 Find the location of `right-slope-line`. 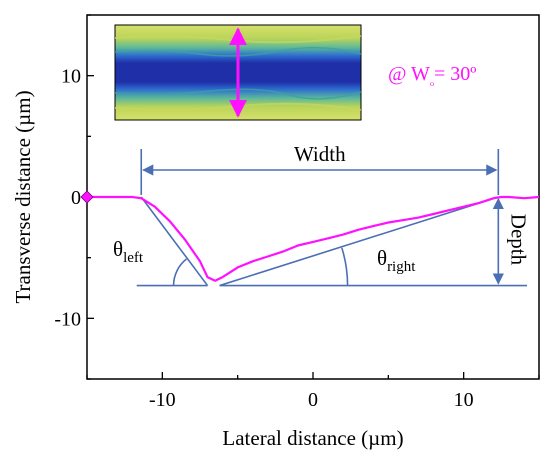

right-slope-line is located at coordinates (359, 241).